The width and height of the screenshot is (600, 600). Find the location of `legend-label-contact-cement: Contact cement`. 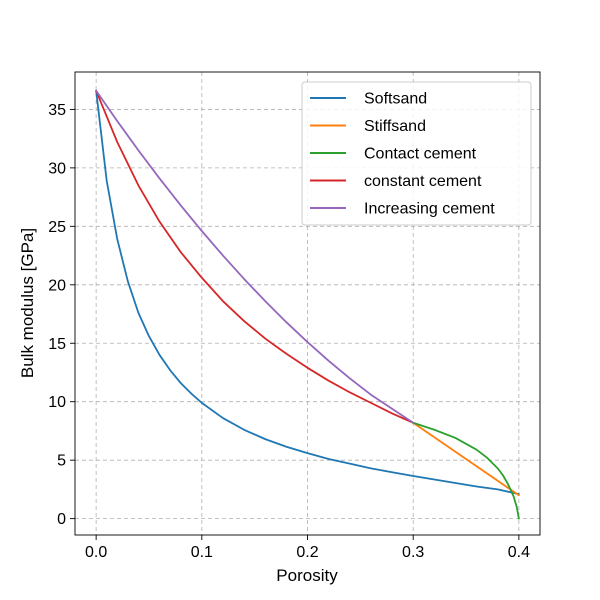

legend-label-contact-cement: Contact cement is located at coordinates (420, 154).